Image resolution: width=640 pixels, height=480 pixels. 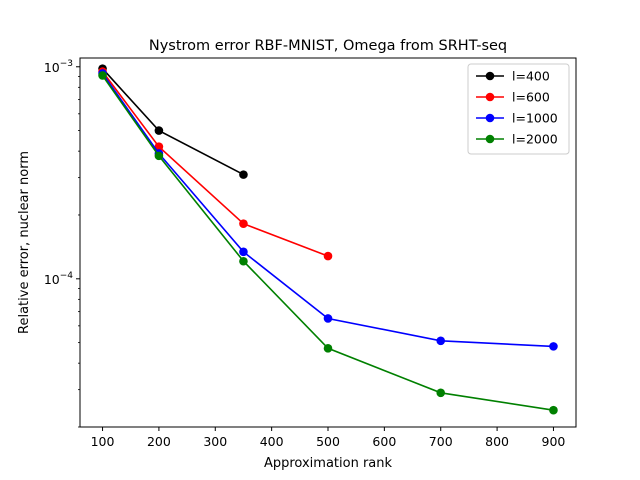 I want to click on legend: l=400 l=600 l=1000 l=2000, so click(x=518, y=109).